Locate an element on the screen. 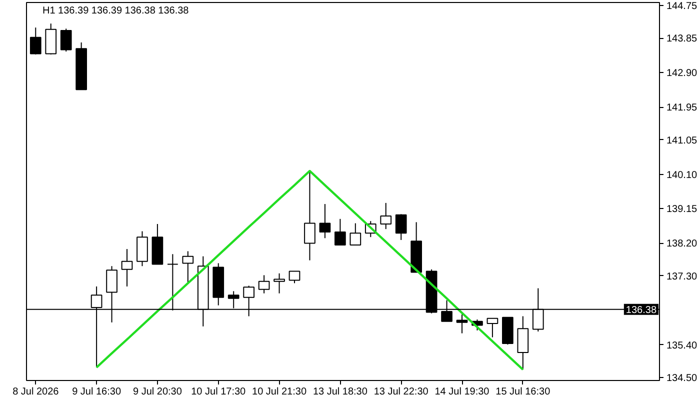 This screenshot has width=700, height=400. x-tick-label: 9 Jul 20:30 is located at coordinates (157, 392).